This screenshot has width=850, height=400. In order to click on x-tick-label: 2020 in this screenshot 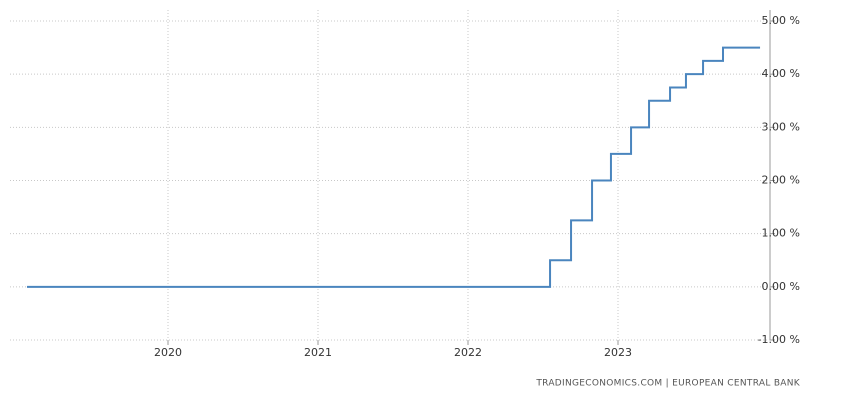, I will do `click(168, 352)`.